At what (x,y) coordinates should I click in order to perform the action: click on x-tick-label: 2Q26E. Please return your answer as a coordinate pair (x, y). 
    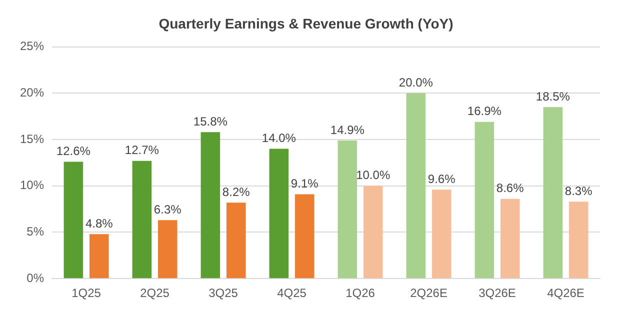
    Looking at the image, I should click on (429, 293).